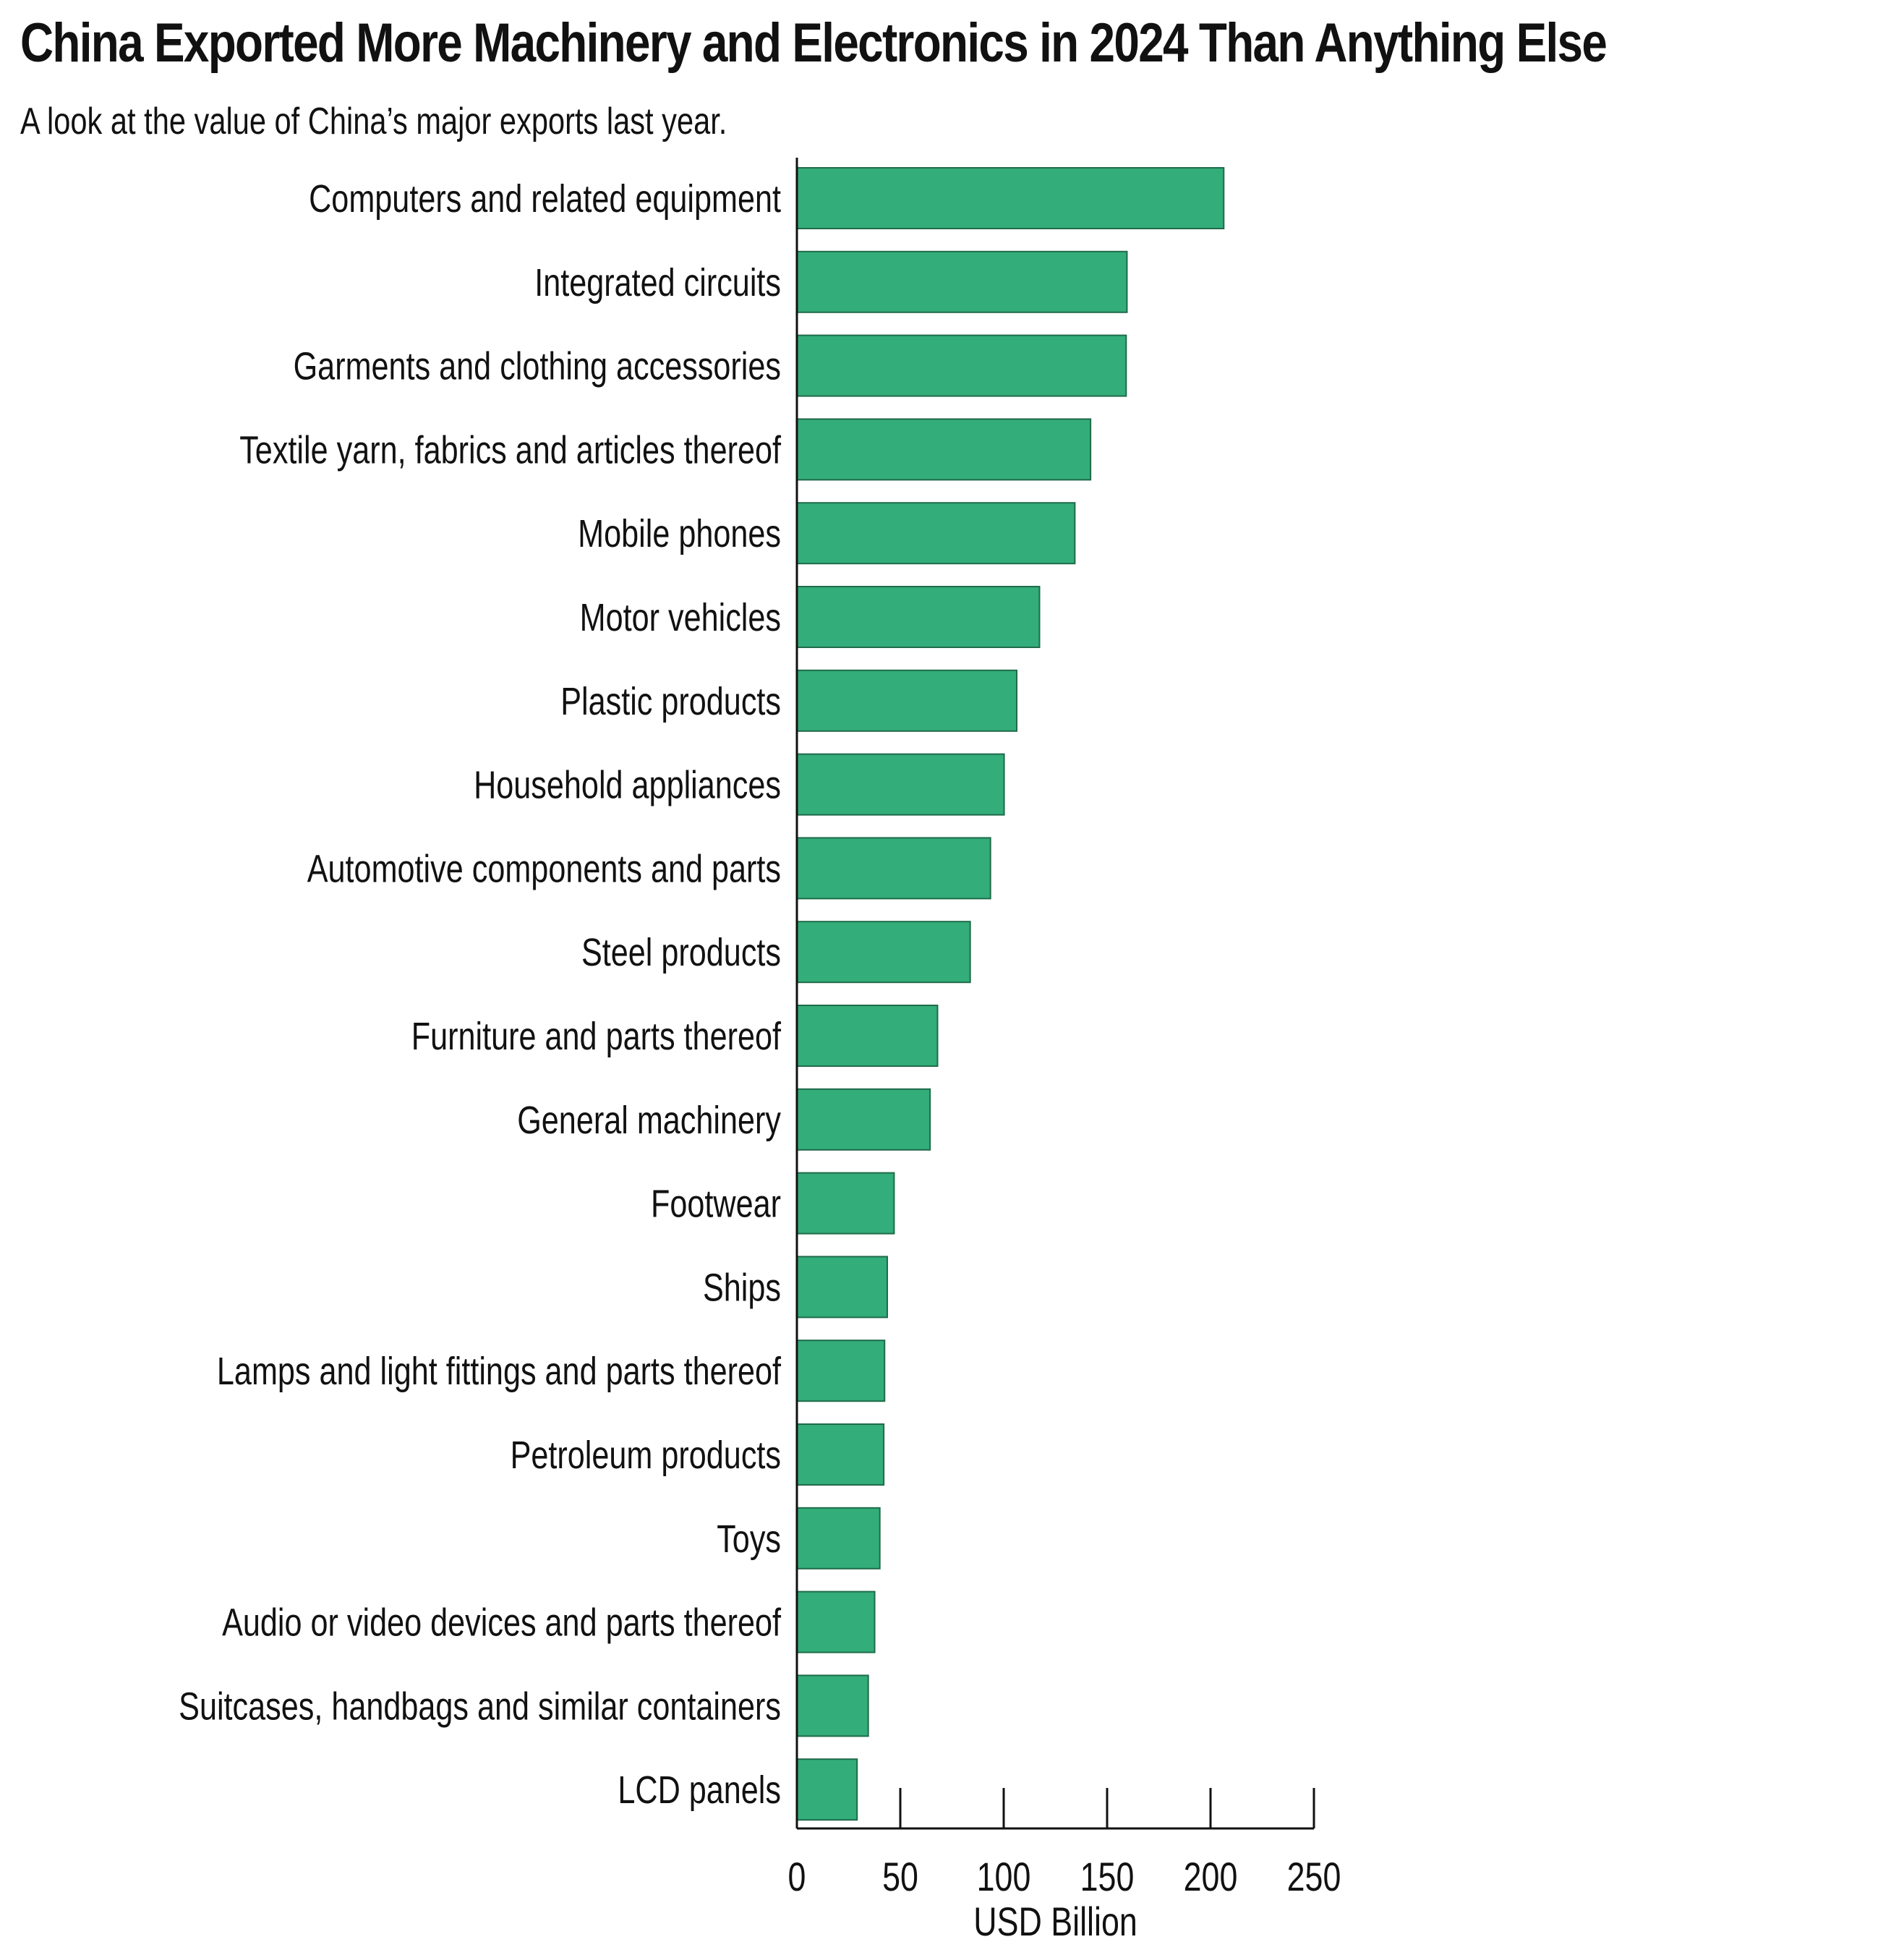 The height and width of the screenshot is (1942, 1904). What do you see at coordinates (749, 1539) in the screenshot?
I see `category-label: Toys` at bounding box center [749, 1539].